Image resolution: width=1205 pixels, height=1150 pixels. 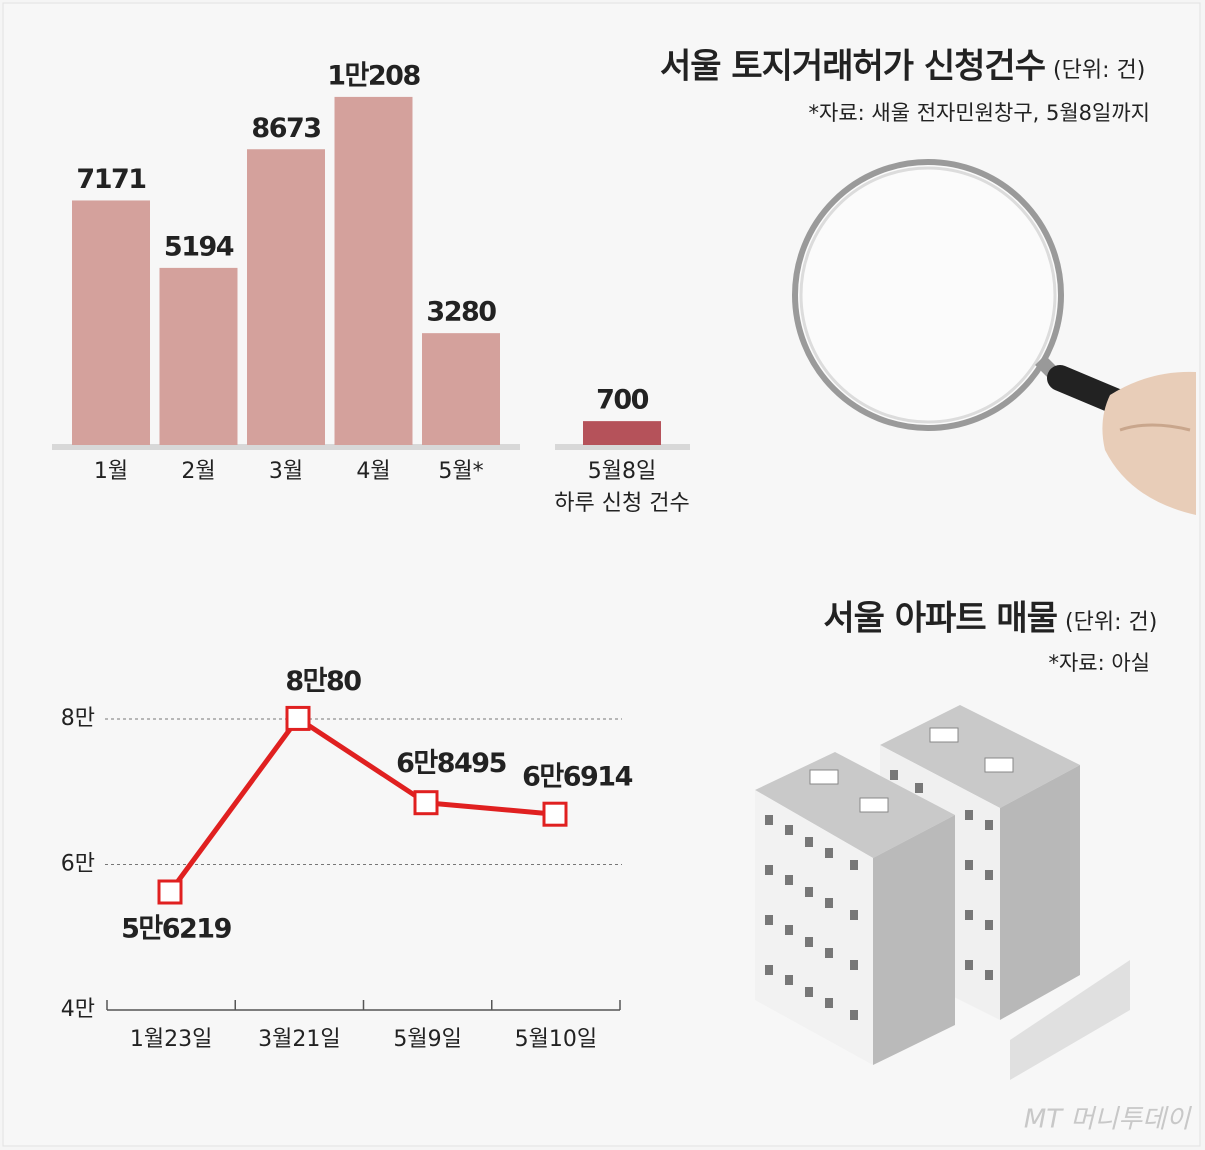 I want to click on value-label: 6만6914, so click(x=577, y=777).